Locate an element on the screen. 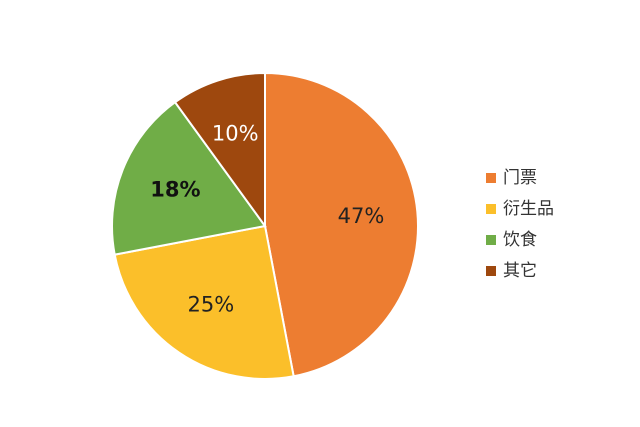 The height and width of the screenshot is (427, 640). data-label: 47% is located at coordinates (361, 216).